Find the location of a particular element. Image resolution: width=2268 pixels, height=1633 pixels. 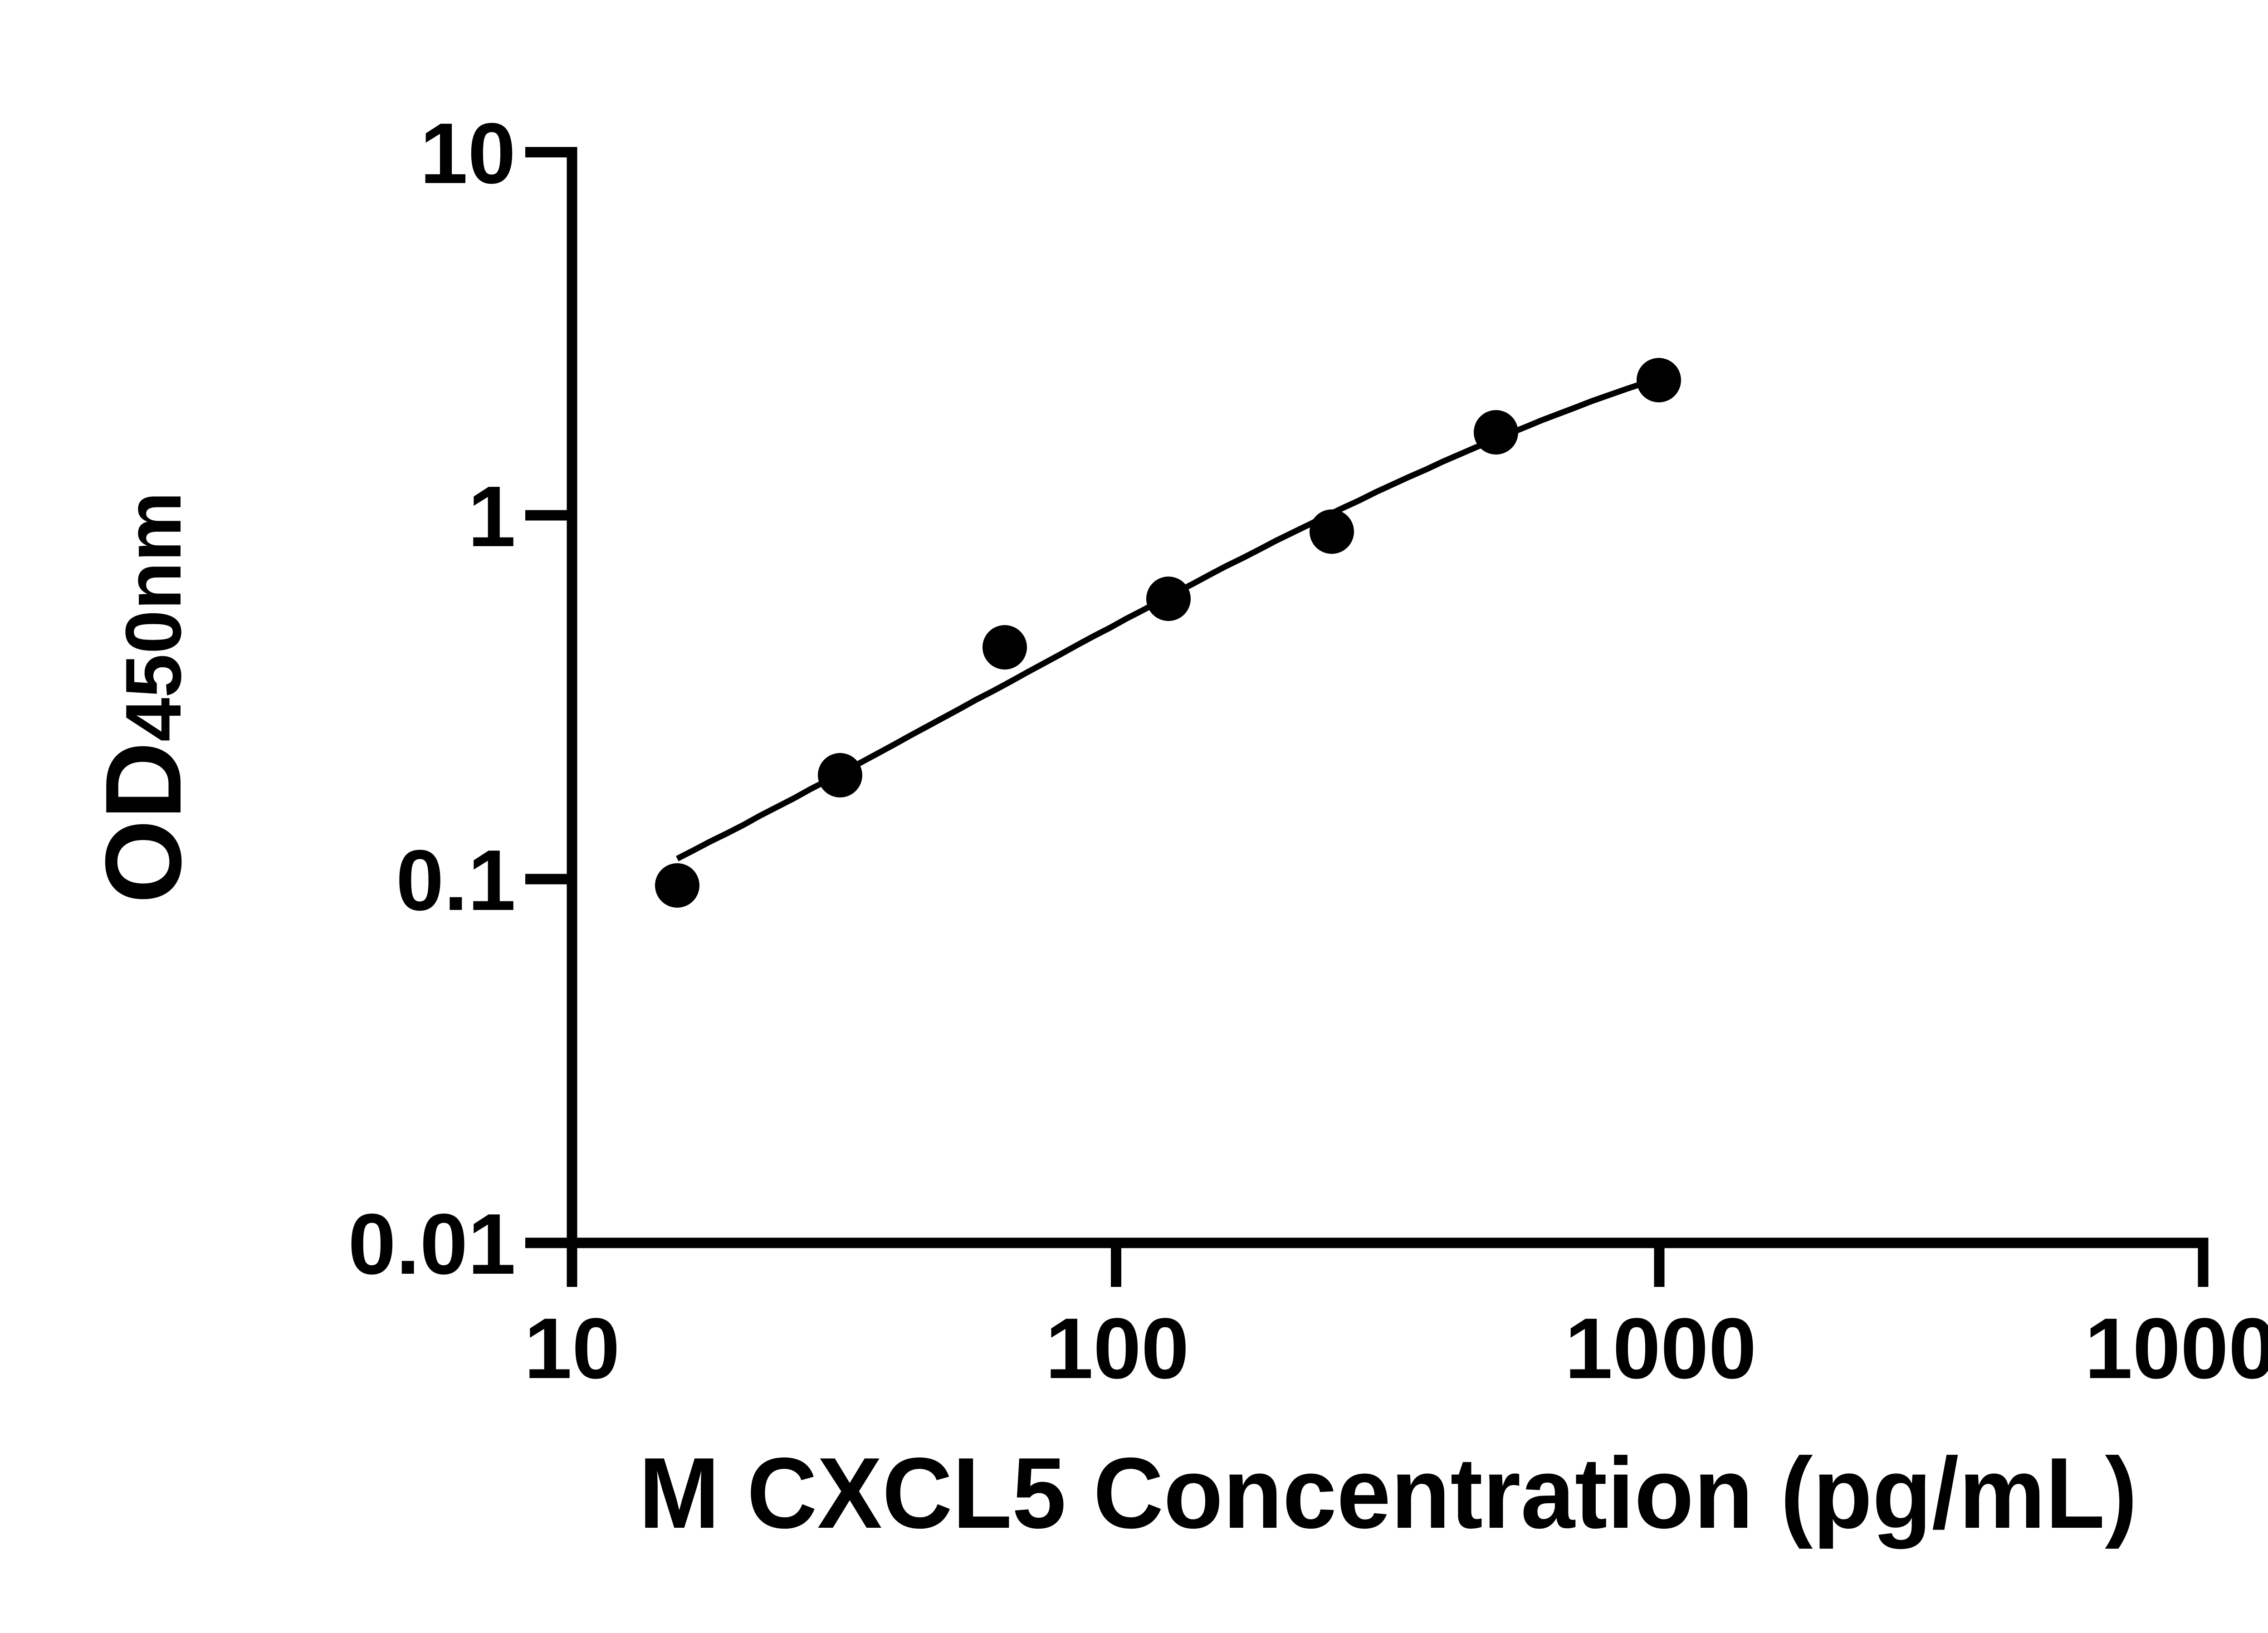

svg-text: 10000 is located at coordinates (2176, 1349).